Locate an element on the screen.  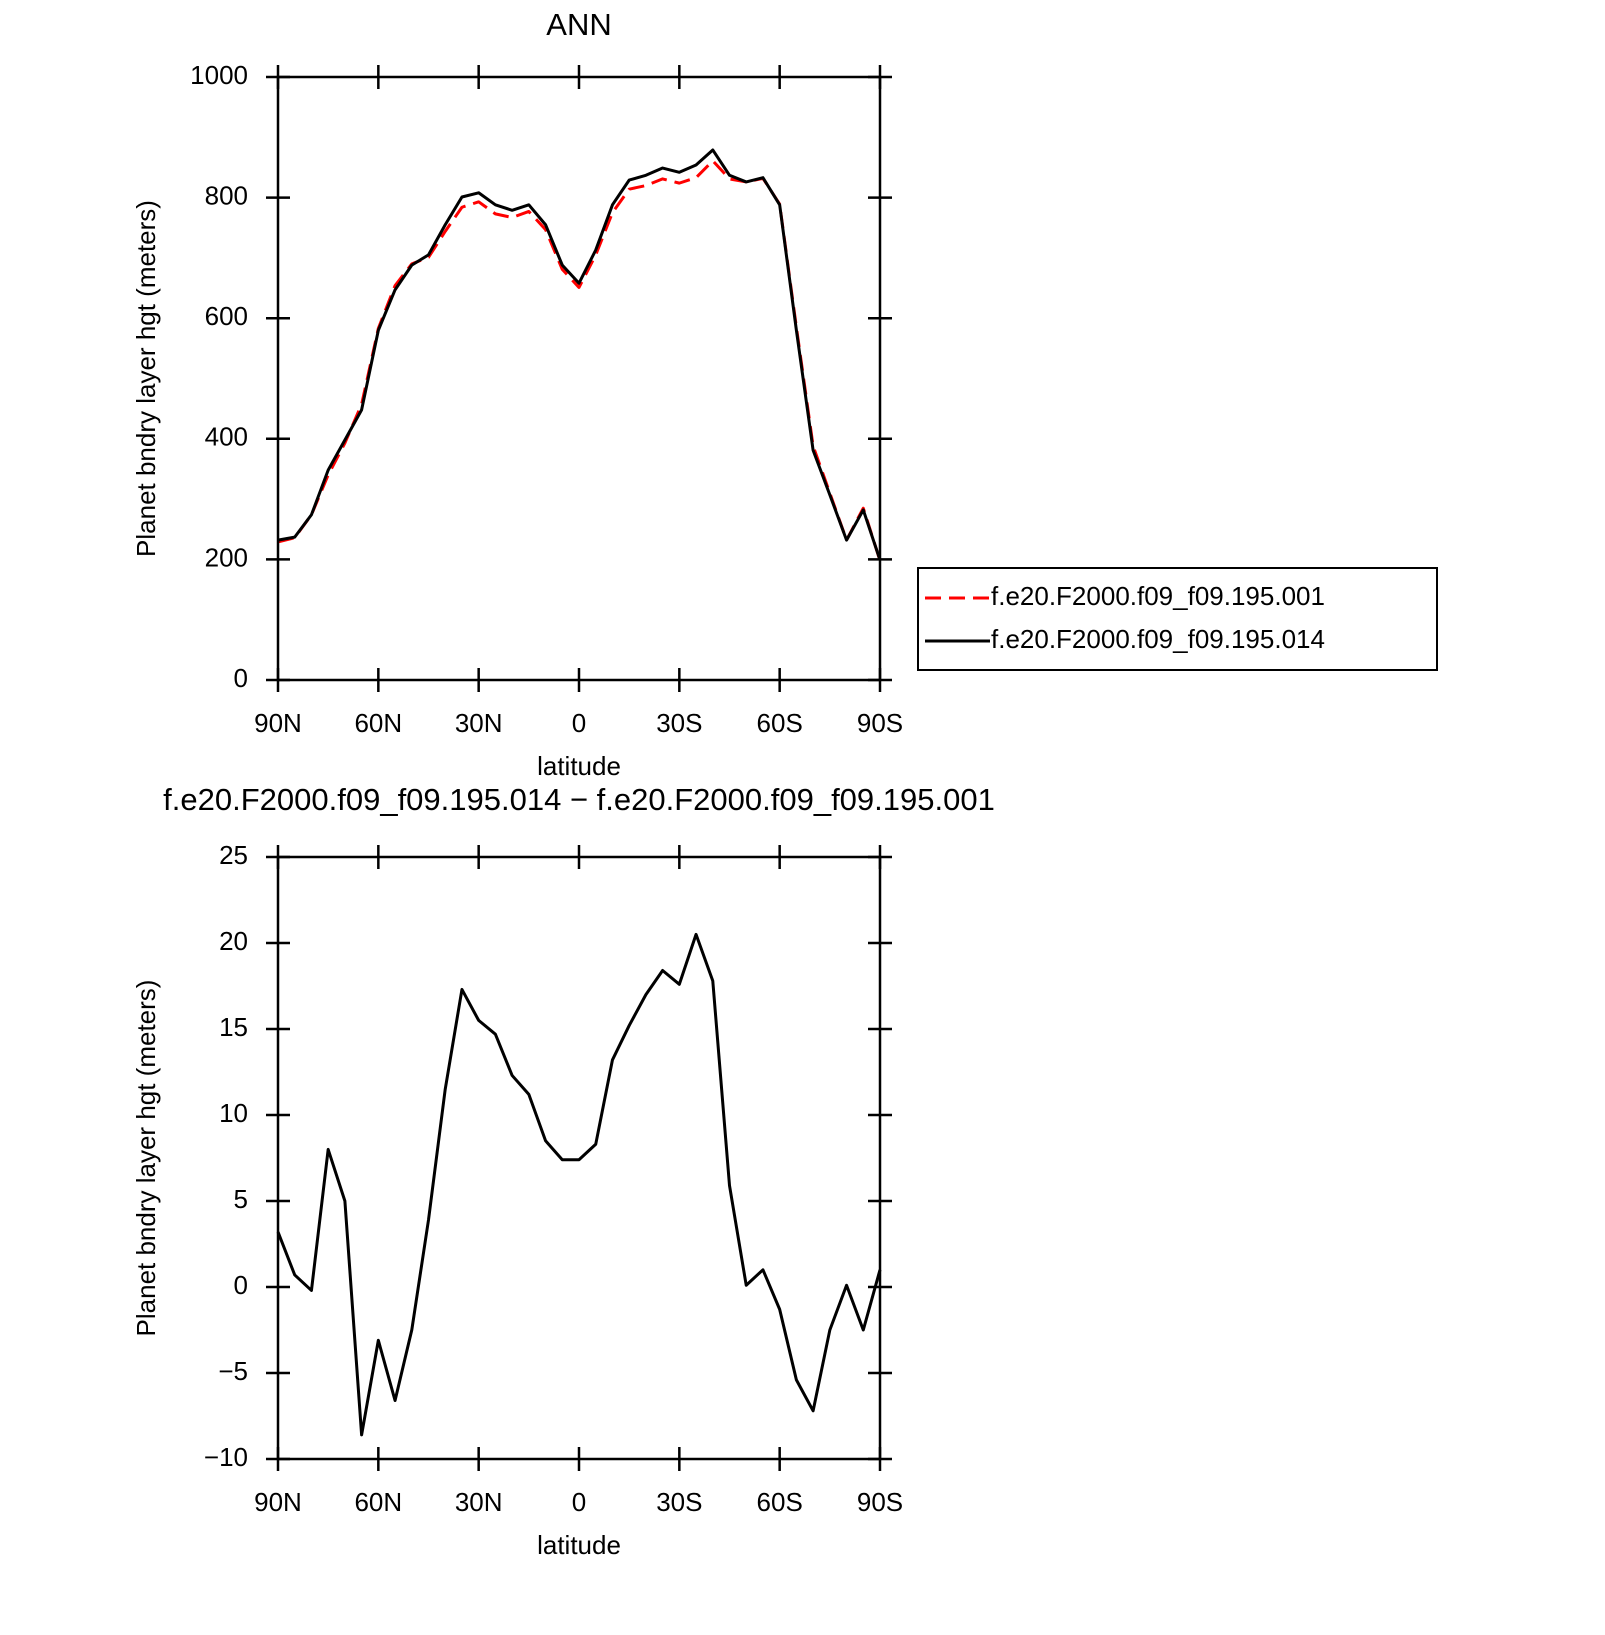
y-tick-label: 10 is located at coordinates (233, 1113).